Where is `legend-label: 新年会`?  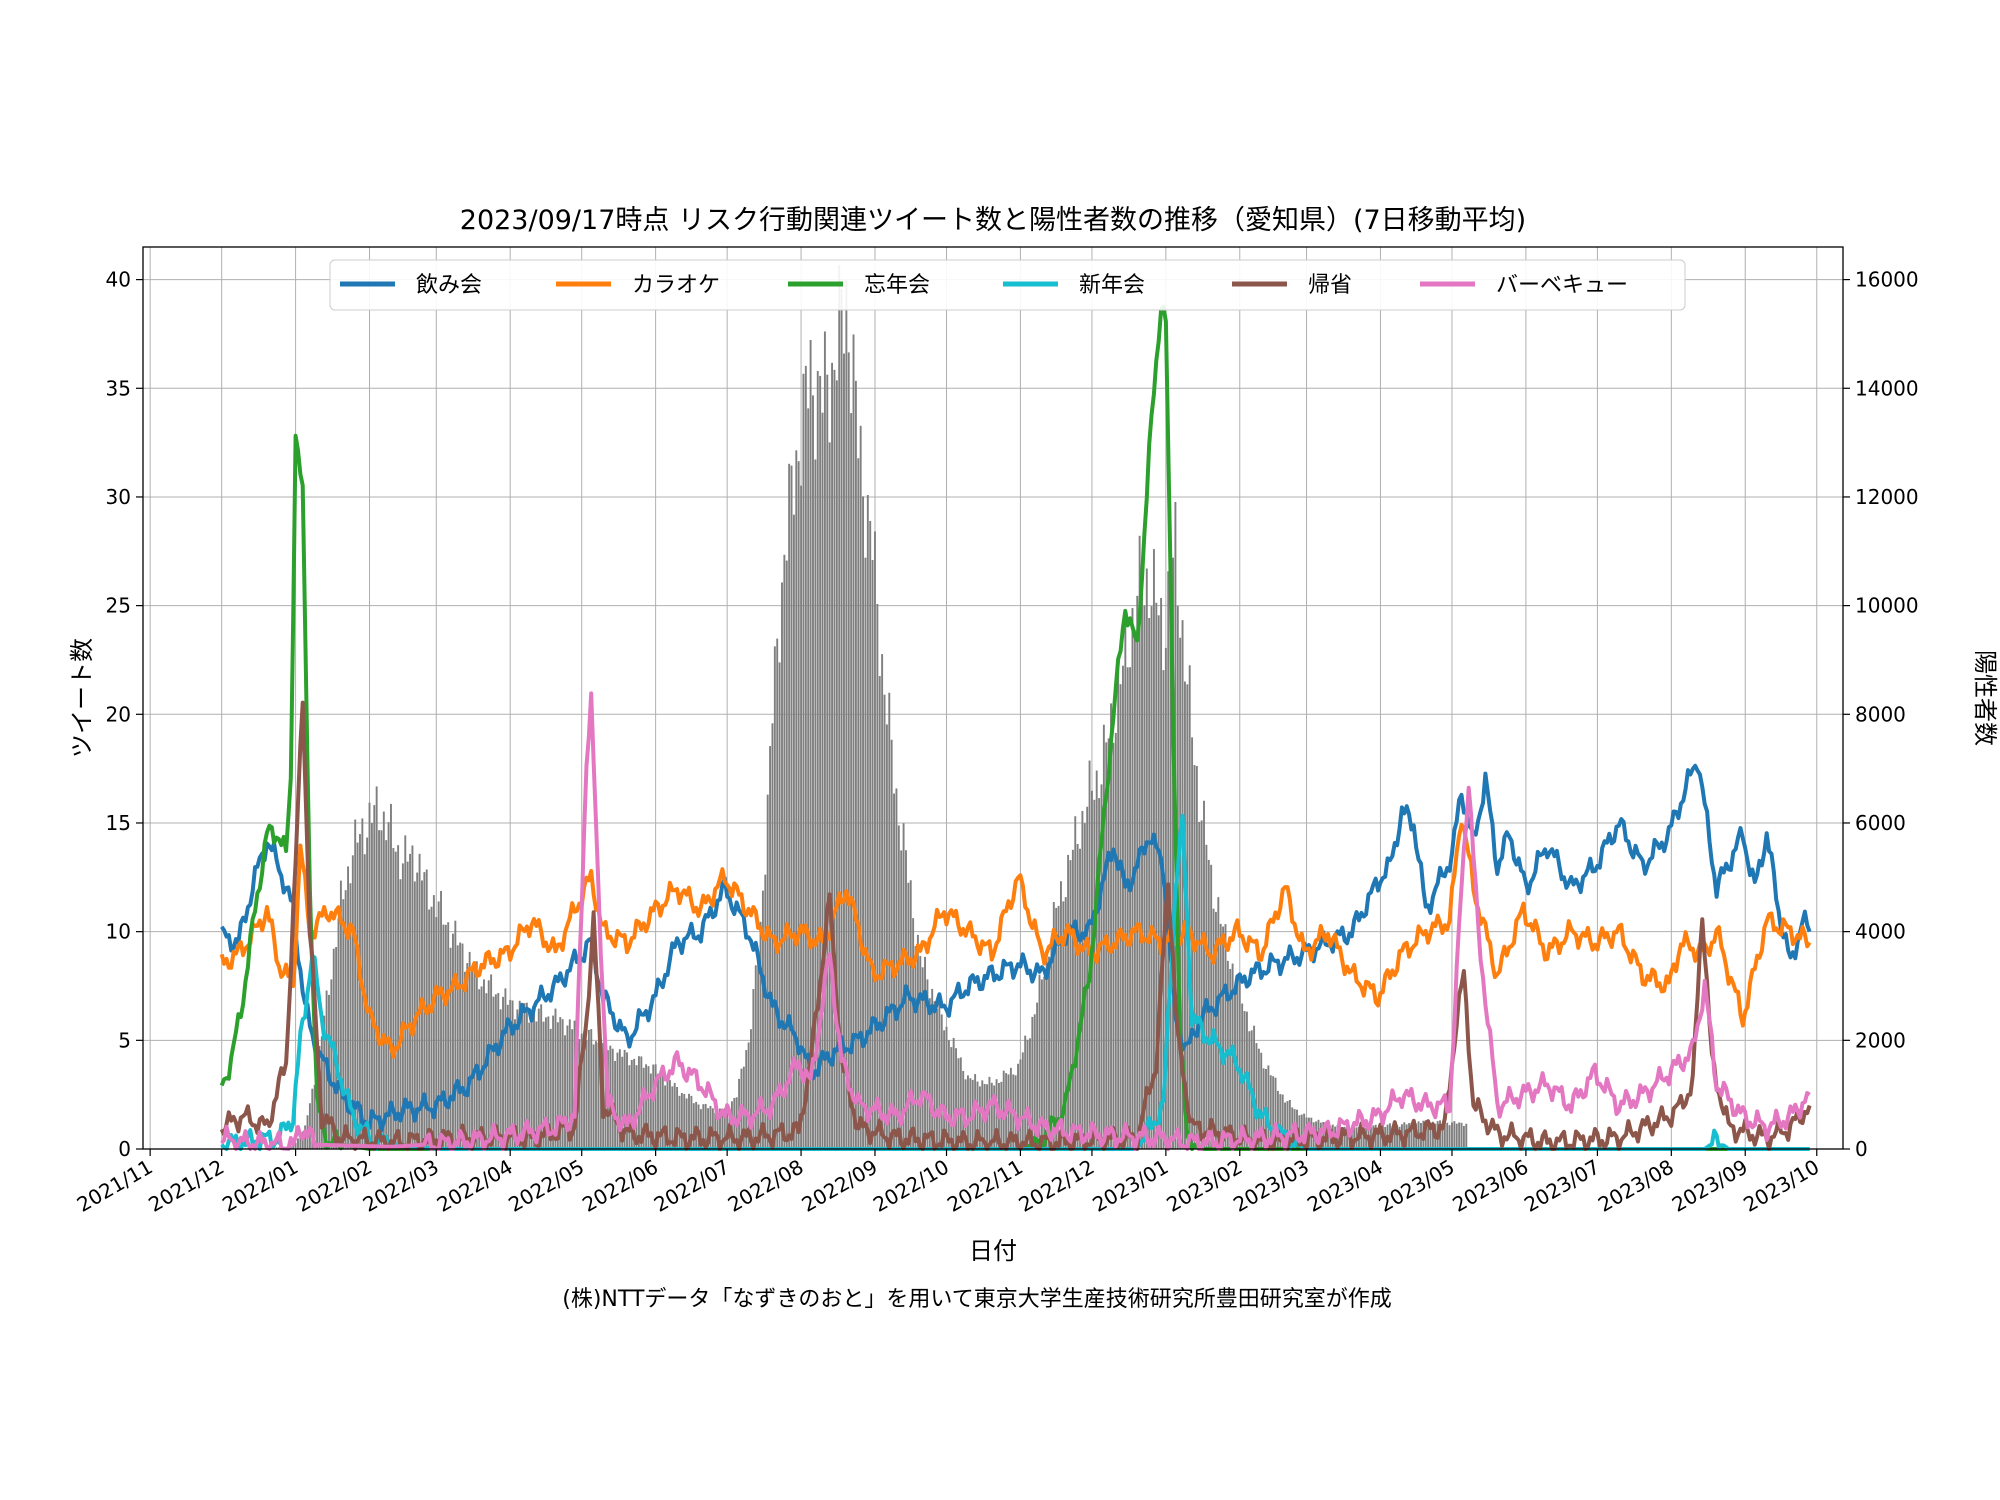 legend-label: 新年会 is located at coordinates (1112, 285).